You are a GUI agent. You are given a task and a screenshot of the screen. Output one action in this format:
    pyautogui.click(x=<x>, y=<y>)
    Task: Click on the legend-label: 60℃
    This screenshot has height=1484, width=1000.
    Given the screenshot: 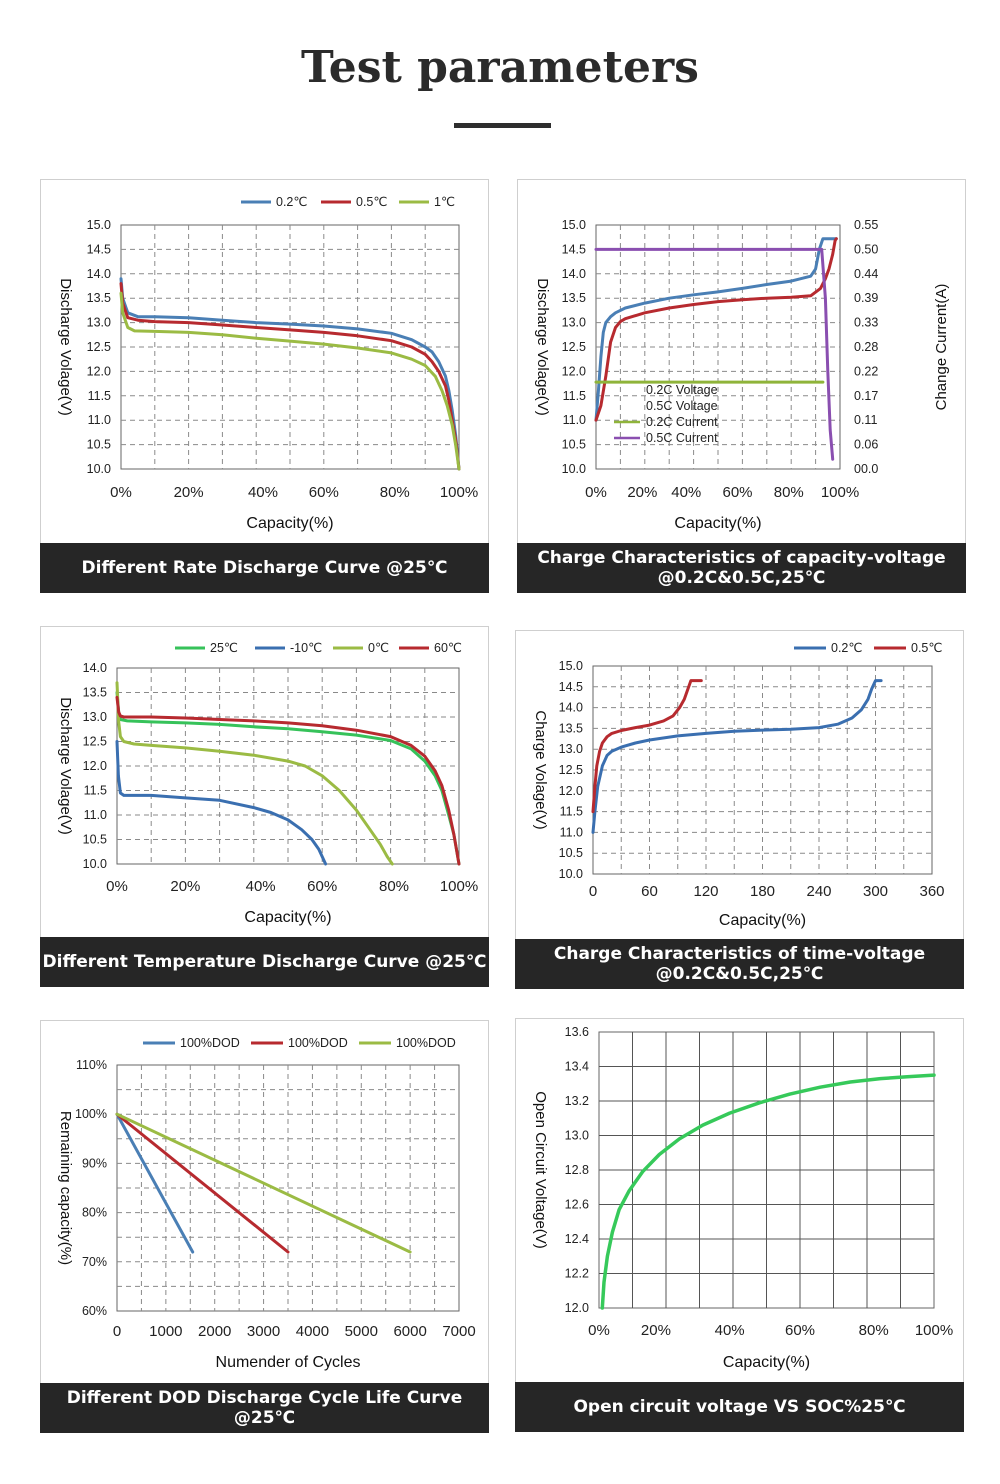 What is the action you would take?
    pyautogui.click(x=448, y=648)
    